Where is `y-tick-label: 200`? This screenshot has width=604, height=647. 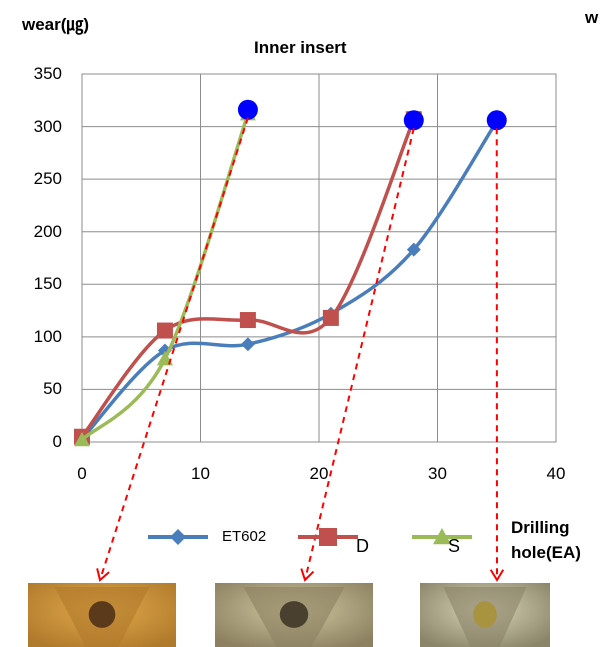 y-tick-label: 200 is located at coordinates (47, 231).